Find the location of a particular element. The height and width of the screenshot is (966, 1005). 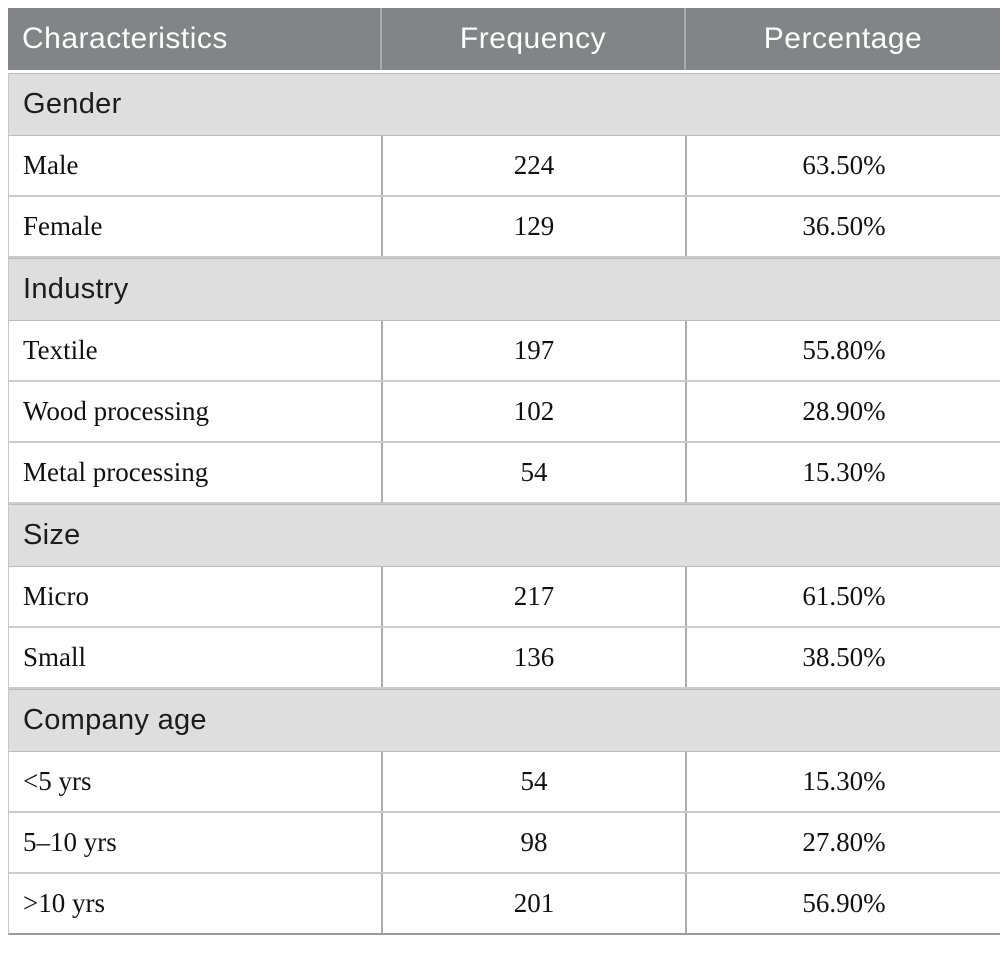

cell-percentage: 27.80% is located at coordinates (843, 842).